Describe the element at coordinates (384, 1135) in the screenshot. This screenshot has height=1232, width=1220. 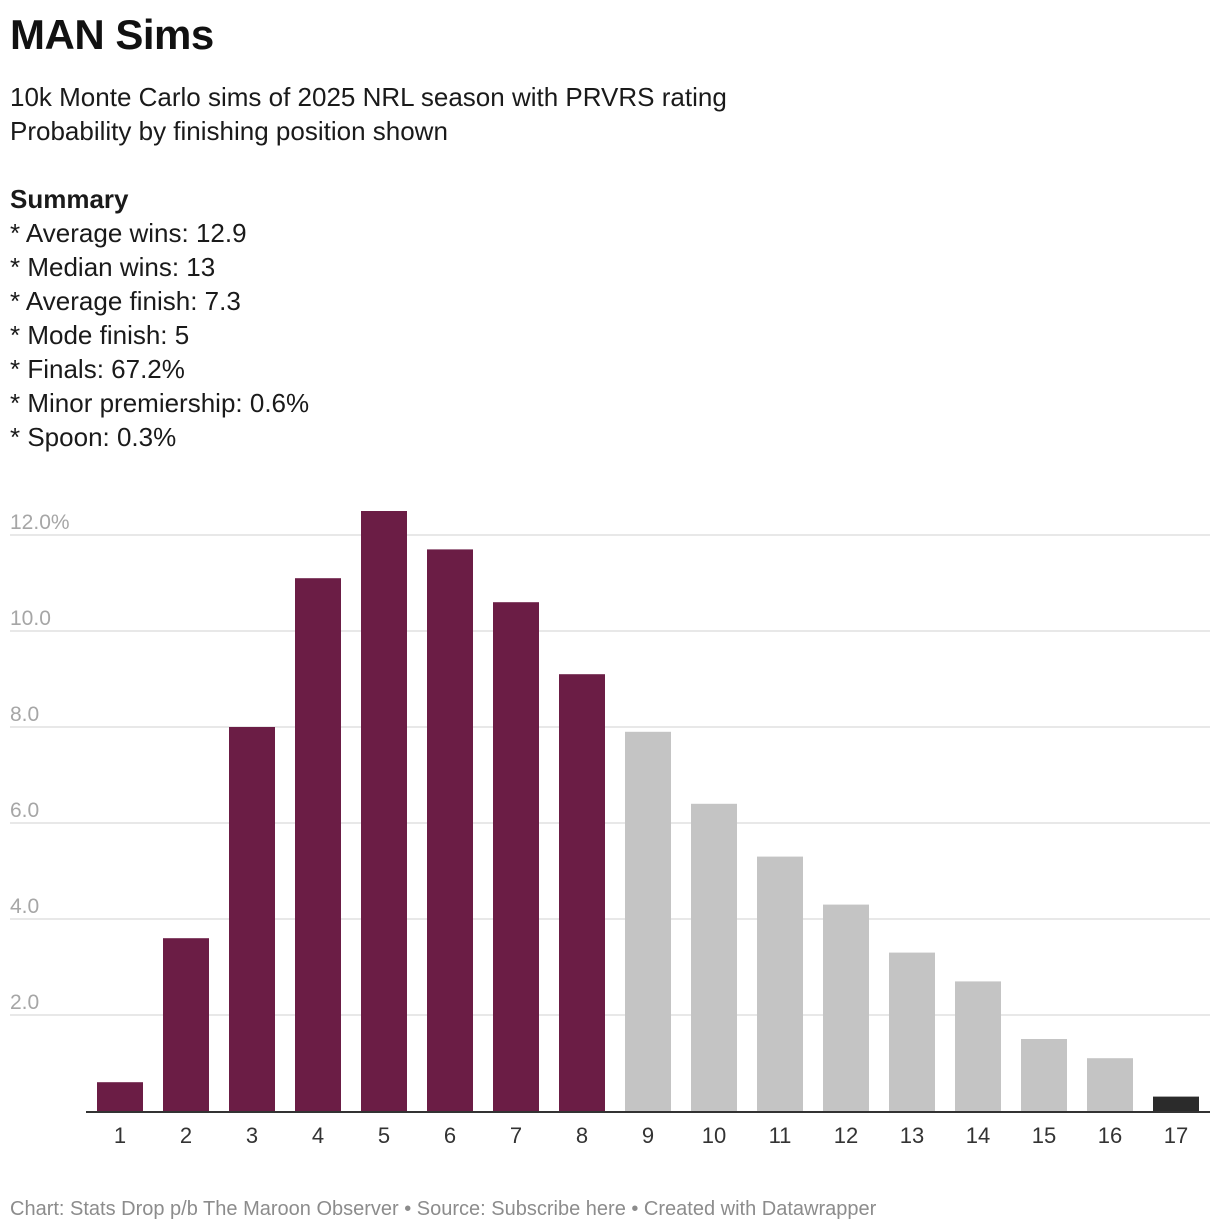
I see `x-tick-label: 5` at that location.